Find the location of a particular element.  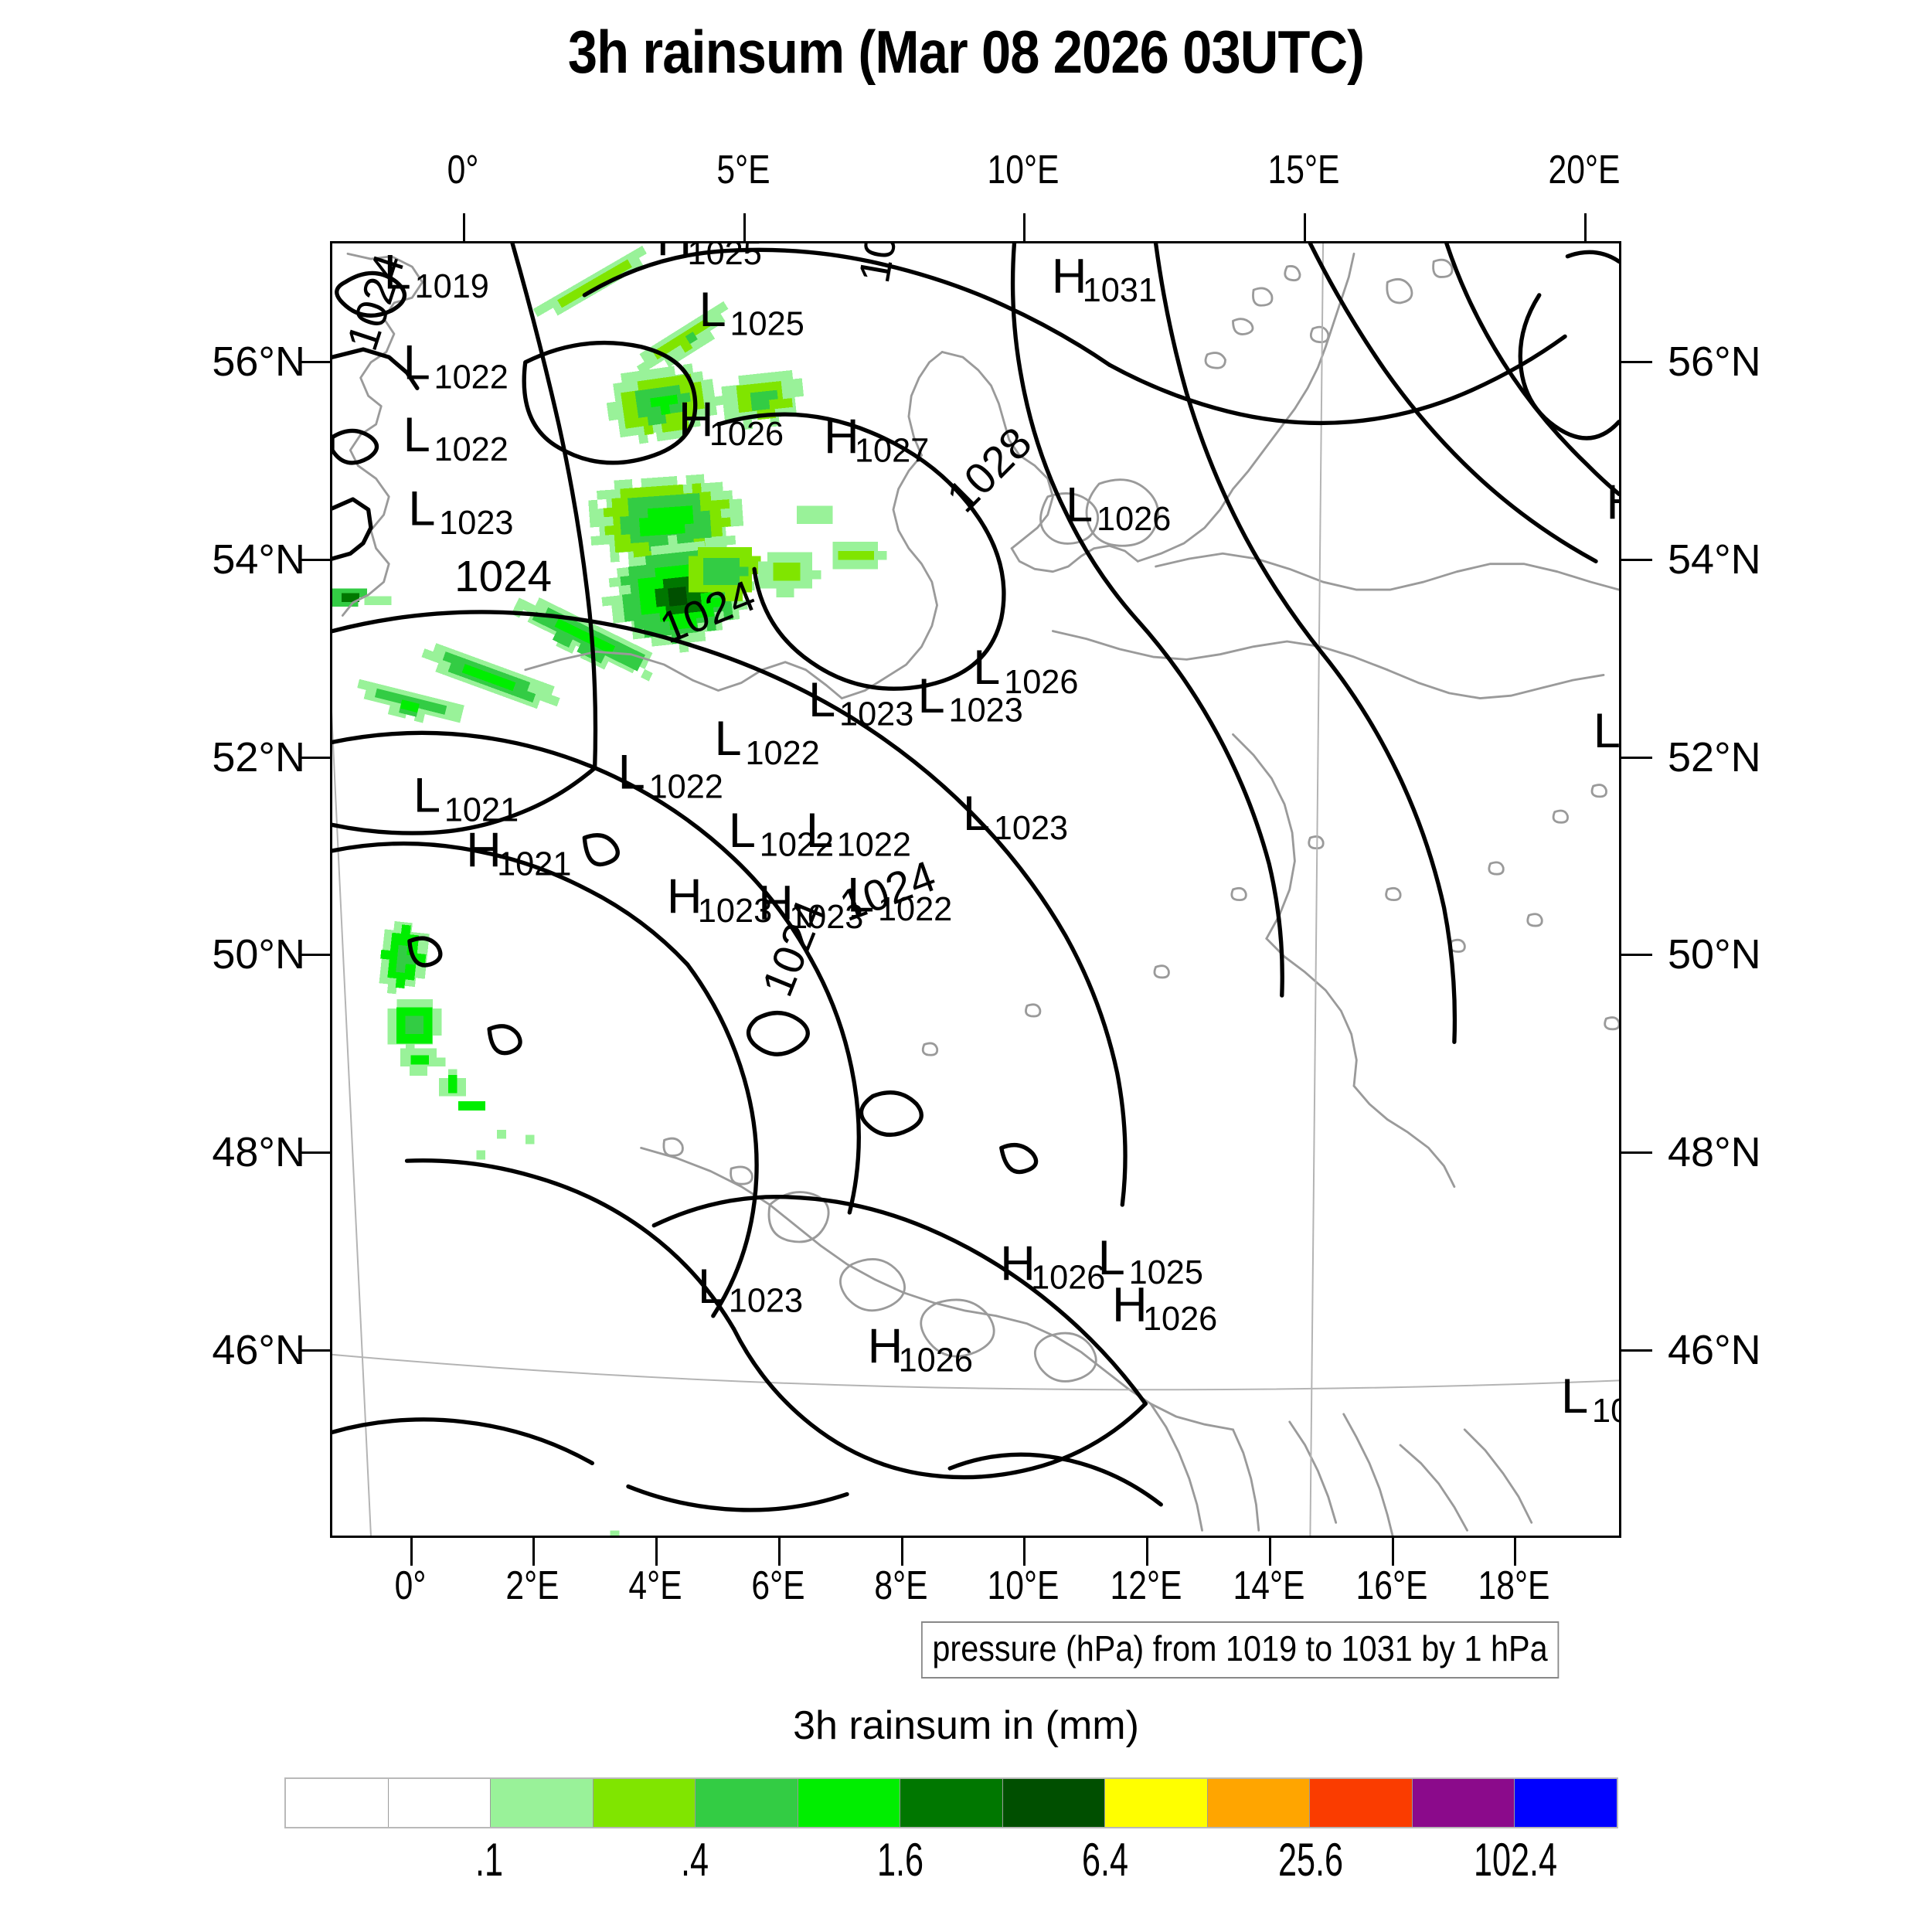

lon-tick-bottom-7: 14°E is located at coordinates (1269, 1586).